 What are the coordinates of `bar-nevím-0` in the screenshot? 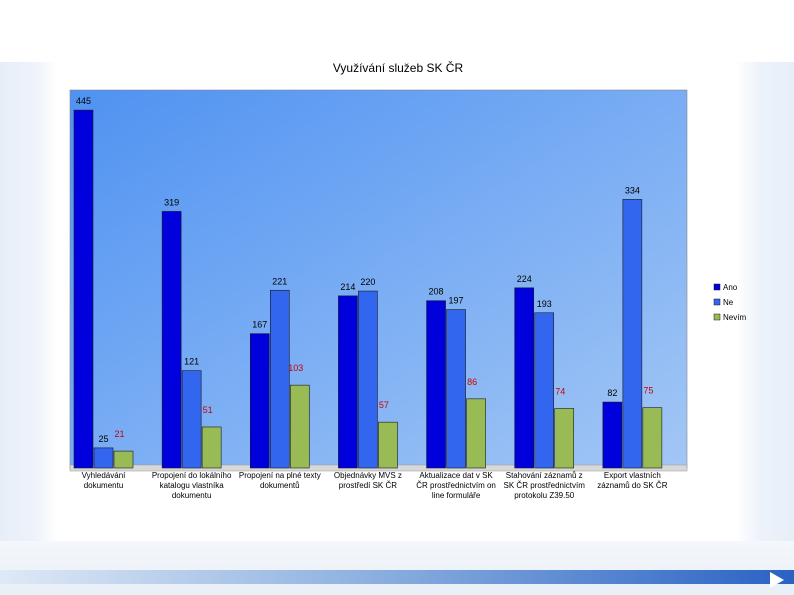 It's located at (123, 459).